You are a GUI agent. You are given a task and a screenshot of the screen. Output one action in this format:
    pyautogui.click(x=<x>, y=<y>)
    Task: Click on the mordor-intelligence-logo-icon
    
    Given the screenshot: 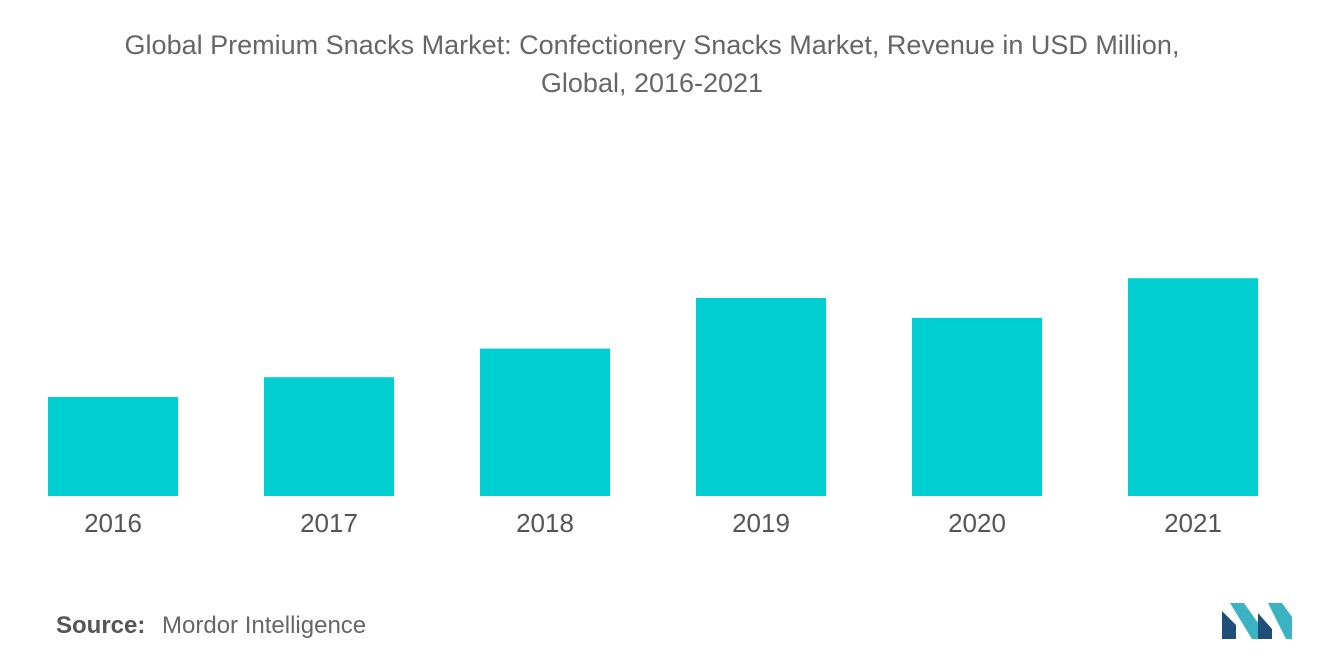 What is the action you would take?
    pyautogui.click(x=1257, y=621)
    